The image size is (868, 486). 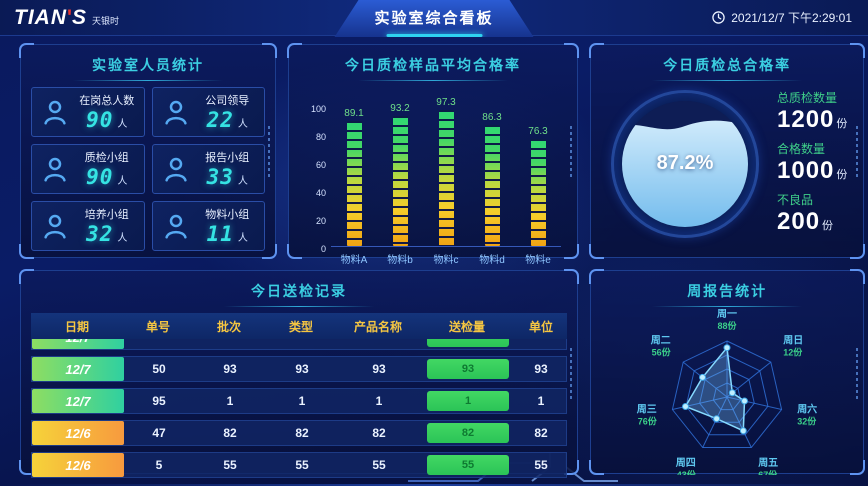 I want to click on bar-value-label: 86.3, so click(x=492, y=118).